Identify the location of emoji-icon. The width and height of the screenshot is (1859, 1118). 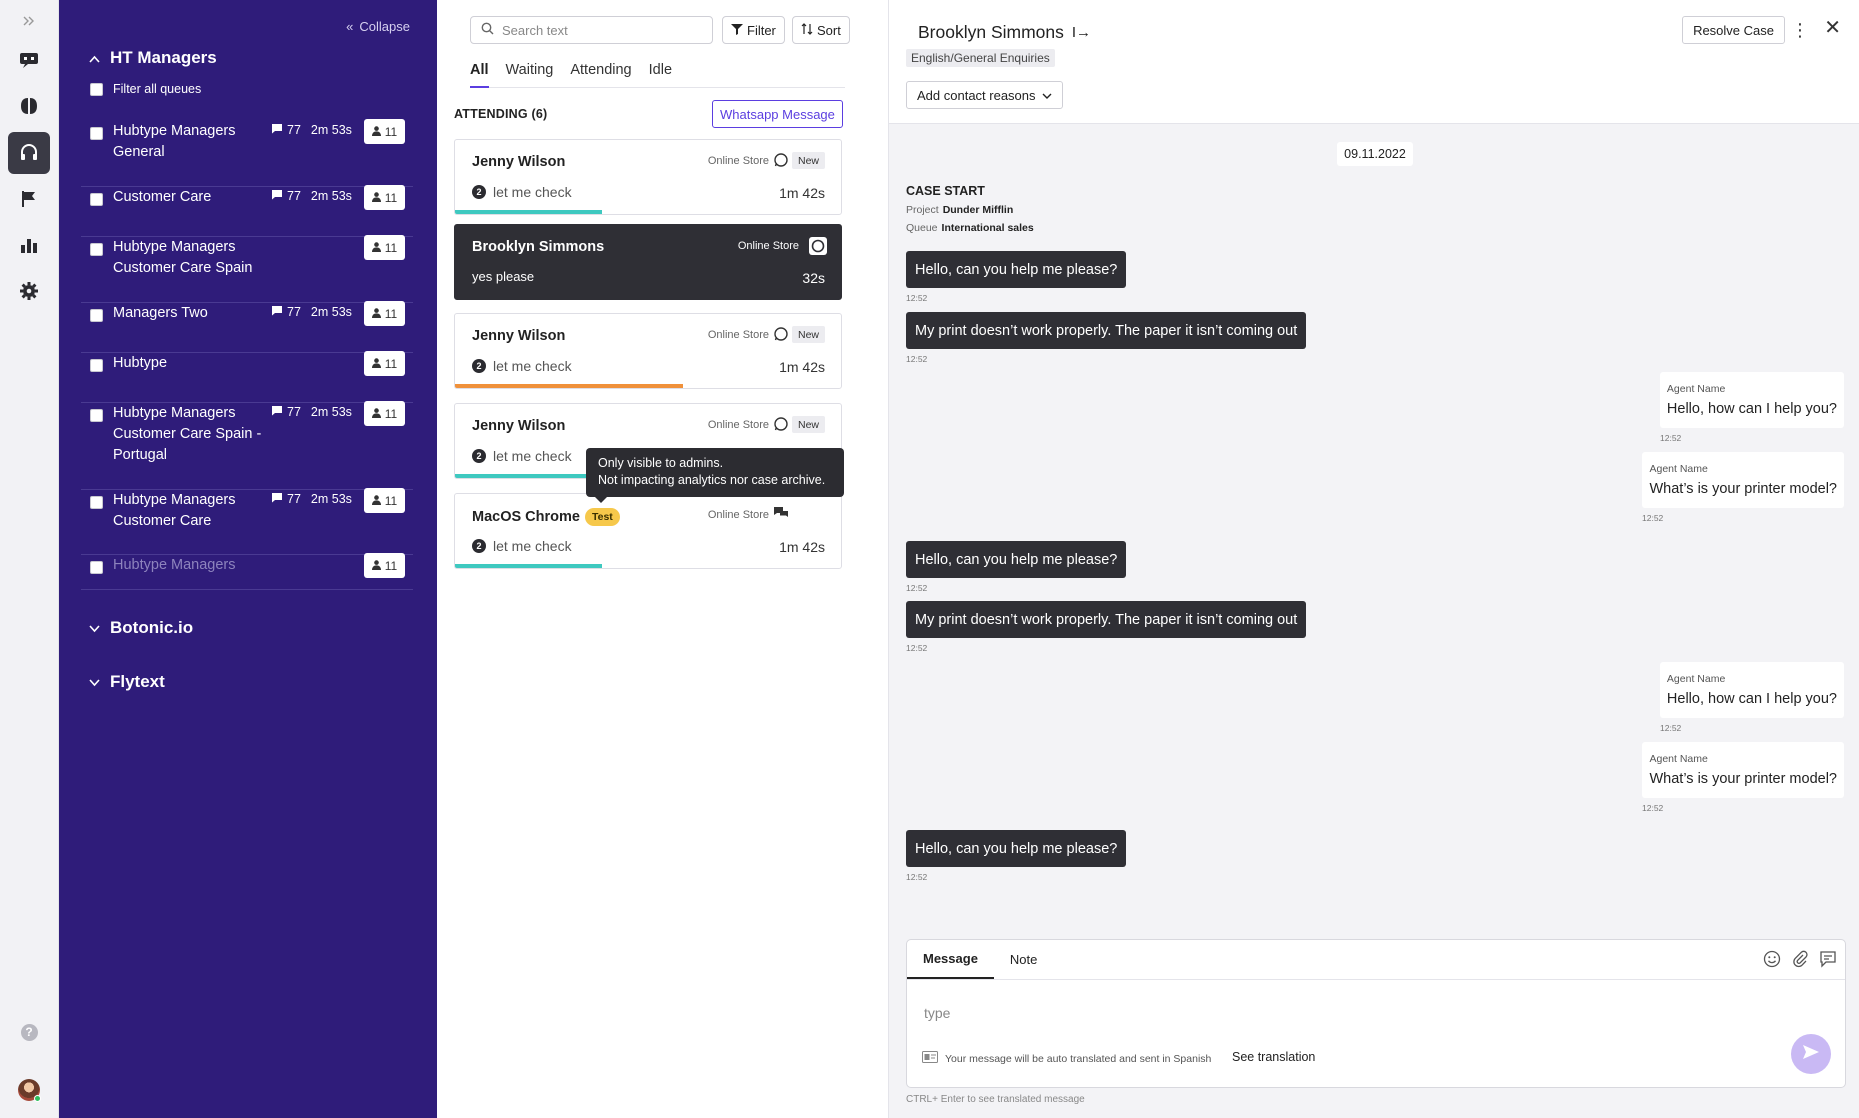
(1772, 959).